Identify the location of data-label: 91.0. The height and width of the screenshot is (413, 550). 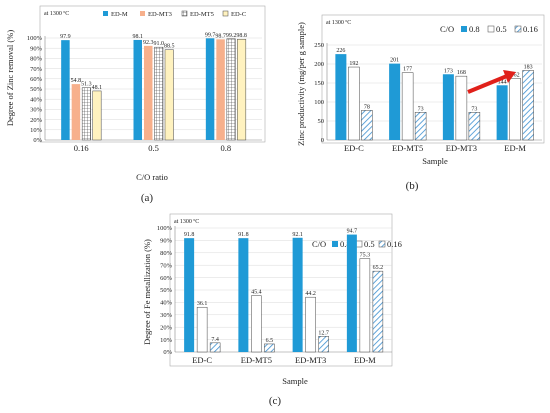
(159, 44).